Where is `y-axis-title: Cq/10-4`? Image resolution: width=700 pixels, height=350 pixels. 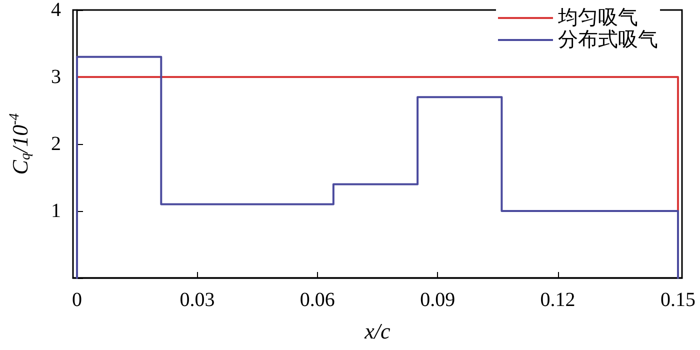
y-axis-title: Cq/10-4 is located at coordinates (21, 144).